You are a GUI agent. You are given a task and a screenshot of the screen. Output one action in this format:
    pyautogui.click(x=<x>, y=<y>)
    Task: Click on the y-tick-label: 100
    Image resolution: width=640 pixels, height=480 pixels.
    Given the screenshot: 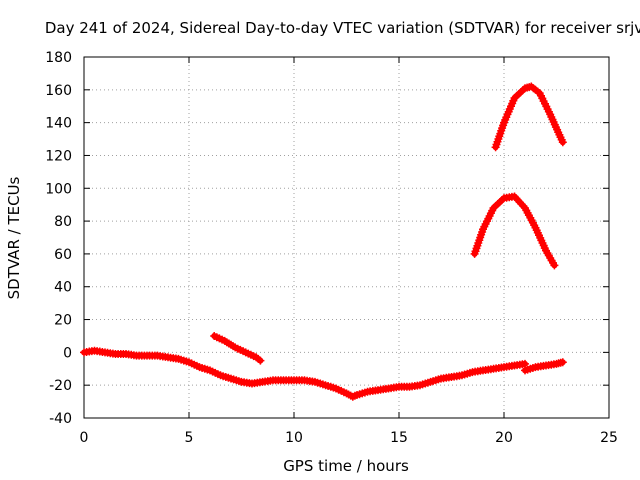 What is the action you would take?
    pyautogui.click(x=58, y=189)
    